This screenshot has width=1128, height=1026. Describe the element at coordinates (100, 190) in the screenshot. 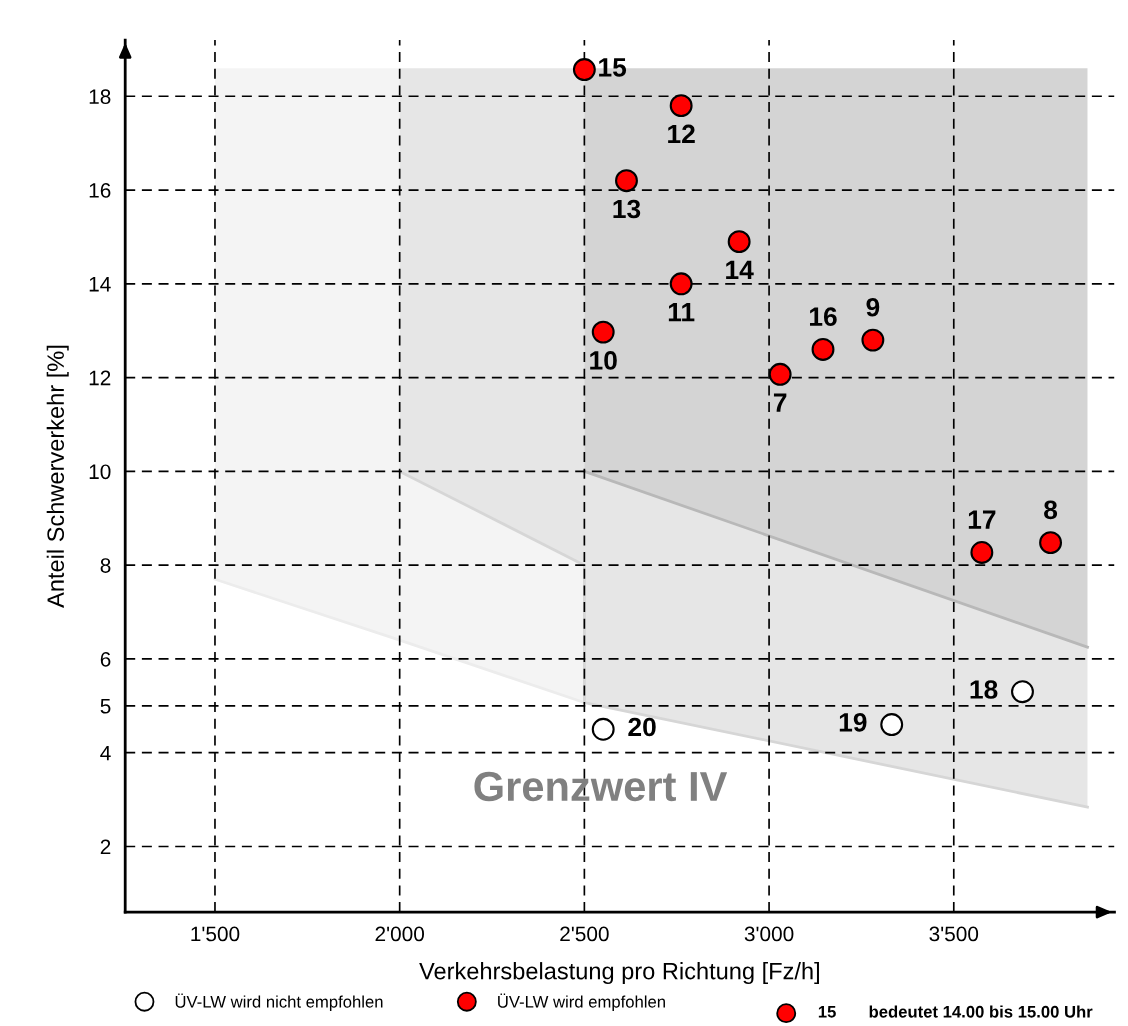

I see `y-tick-label: 16` at that location.